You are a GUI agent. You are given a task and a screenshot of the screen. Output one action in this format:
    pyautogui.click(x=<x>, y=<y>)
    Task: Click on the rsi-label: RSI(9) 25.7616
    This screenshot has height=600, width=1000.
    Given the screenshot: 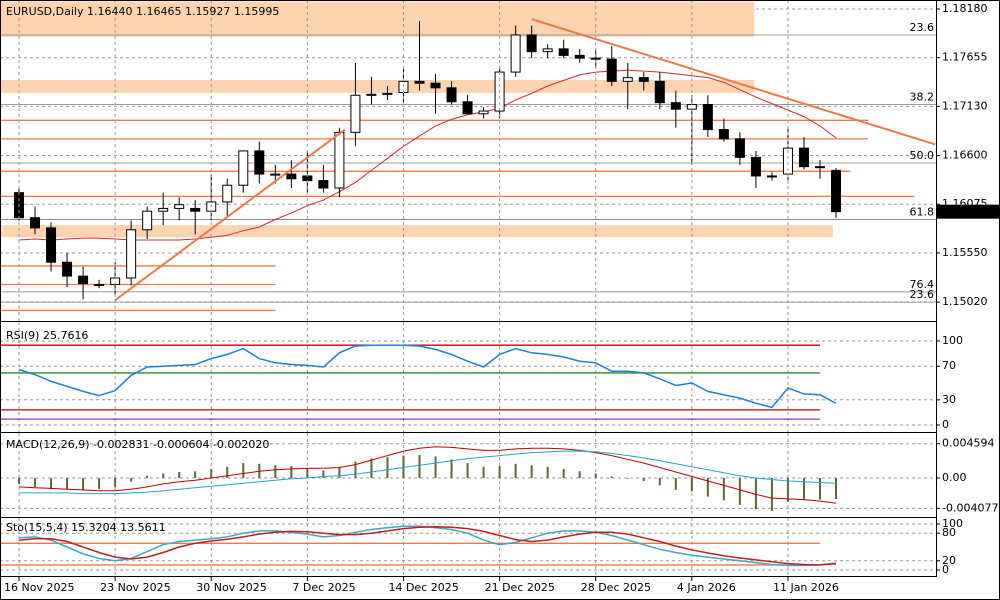 What is the action you would take?
    pyautogui.click(x=47, y=335)
    